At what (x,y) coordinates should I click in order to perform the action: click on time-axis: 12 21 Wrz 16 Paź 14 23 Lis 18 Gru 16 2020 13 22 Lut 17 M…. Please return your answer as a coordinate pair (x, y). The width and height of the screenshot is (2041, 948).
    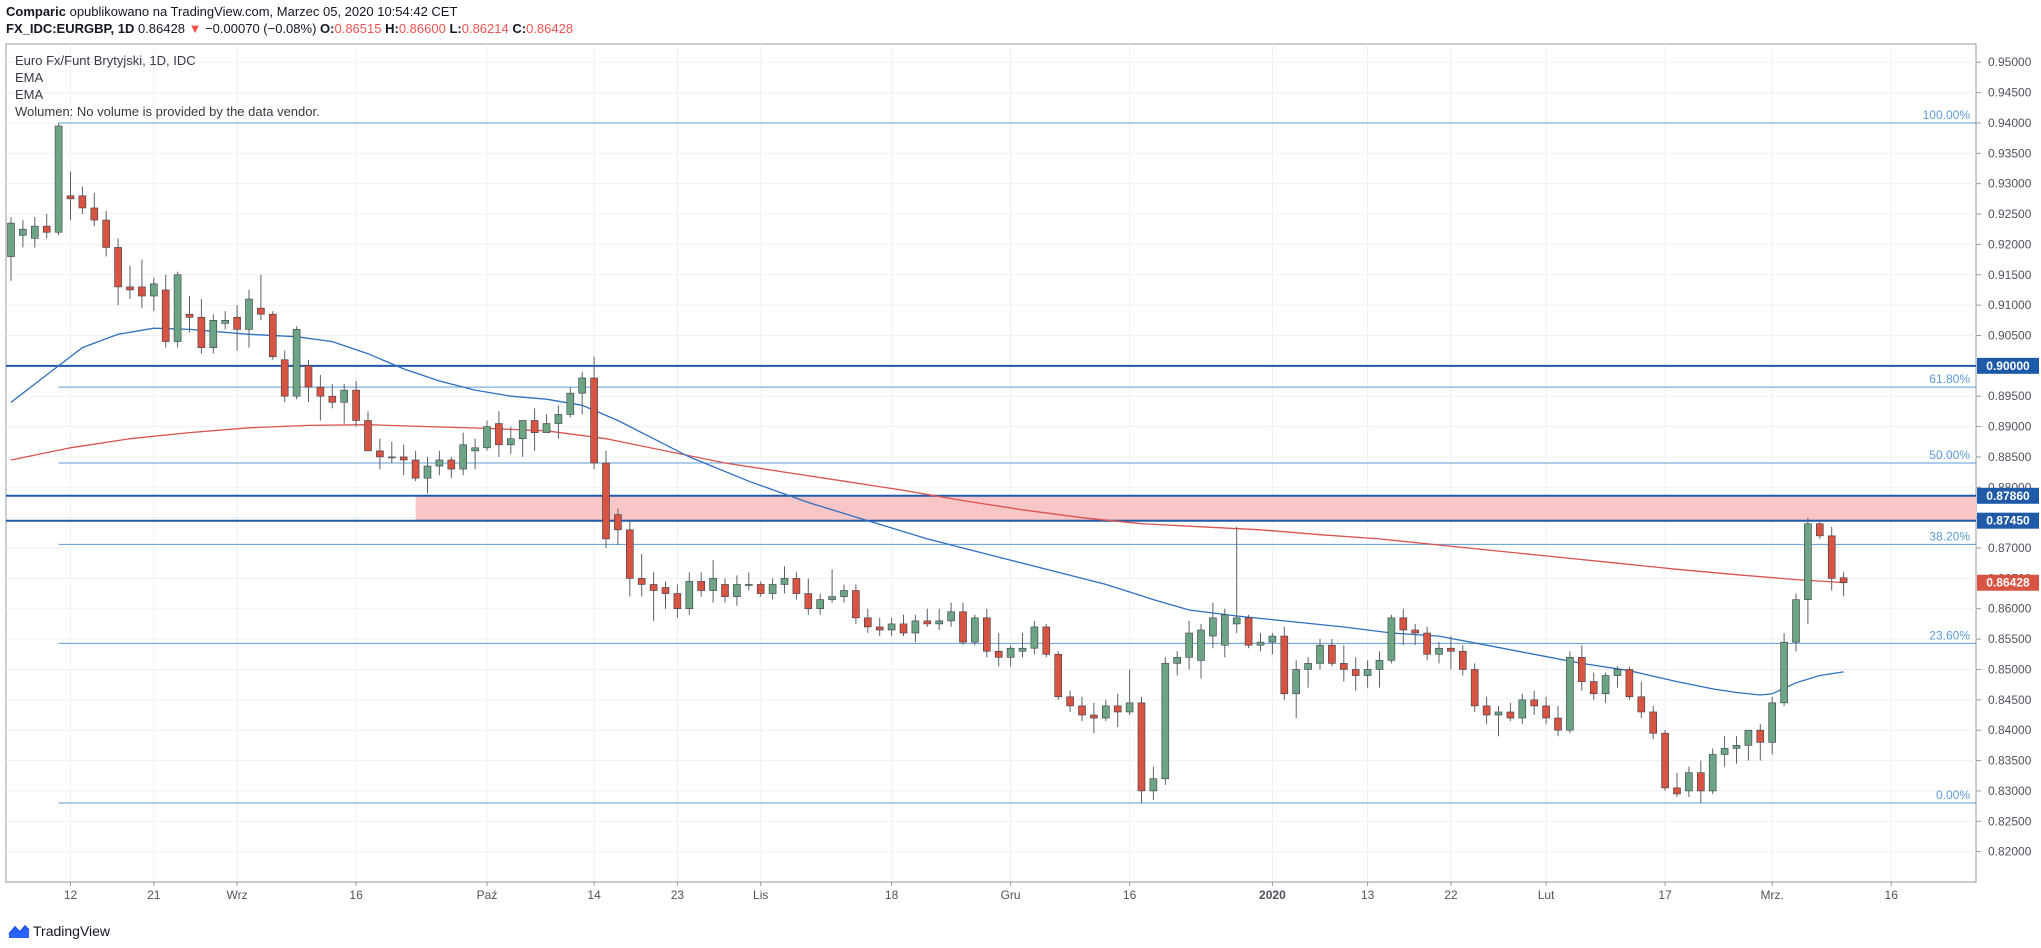
    Looking at the image, I should click on (991, 891).